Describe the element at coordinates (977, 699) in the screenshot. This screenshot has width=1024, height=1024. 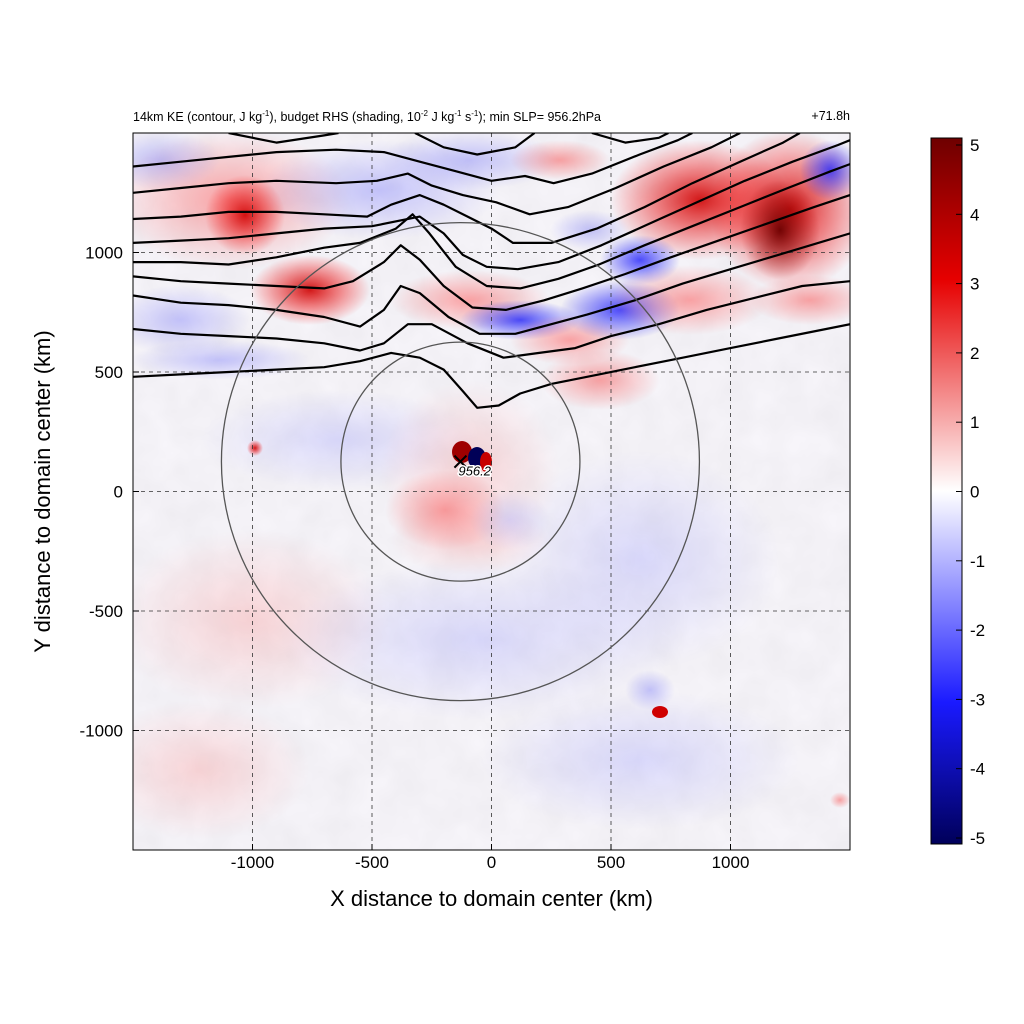
I see `colorbar-tick-label: -3` at that location.